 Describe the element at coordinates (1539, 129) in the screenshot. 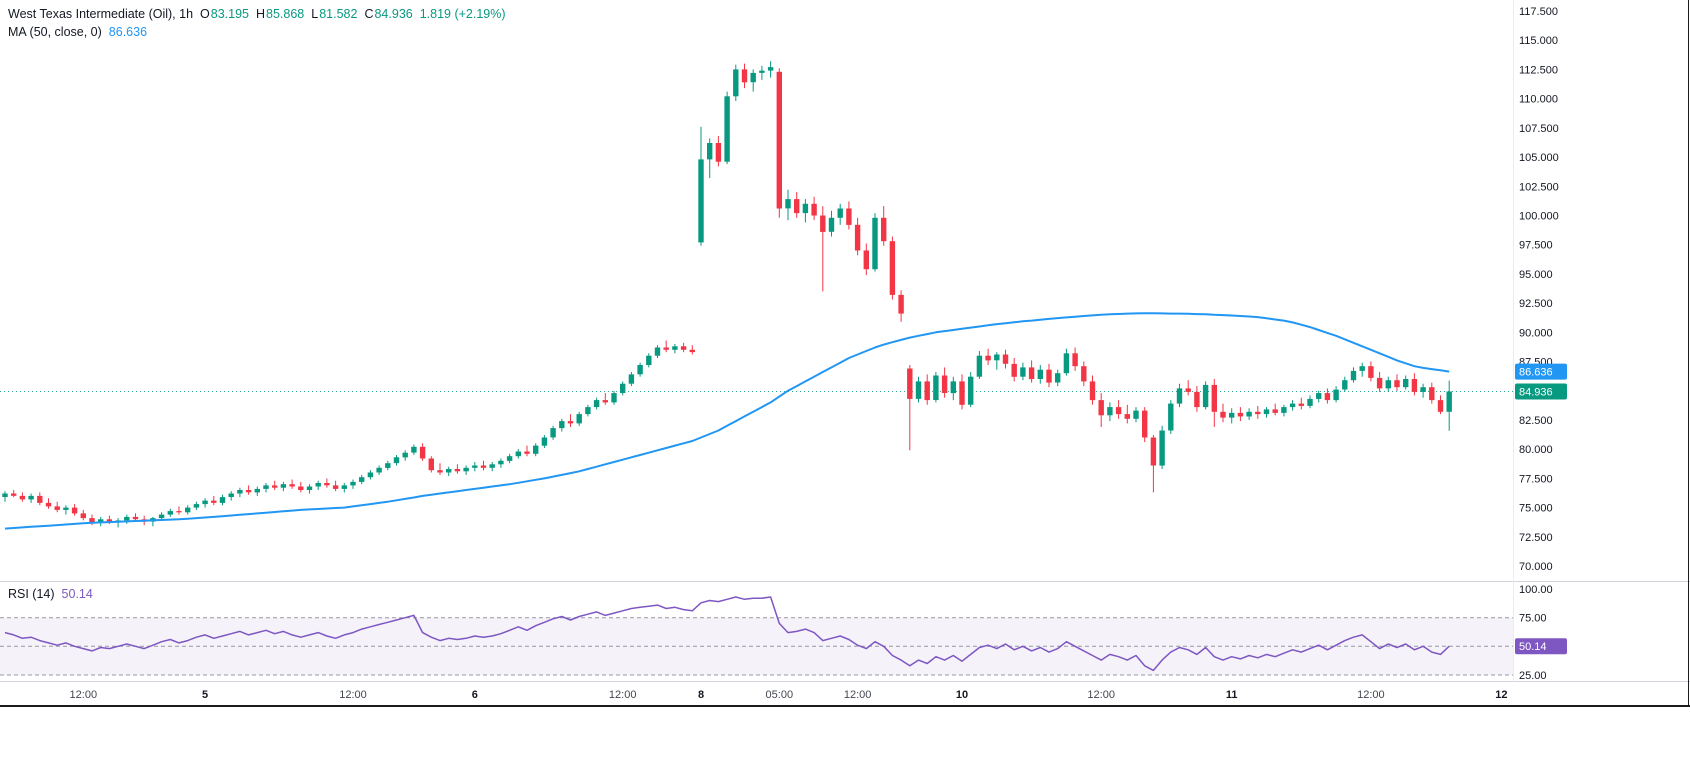

I see `price-axis-label: 107.500` at that location.